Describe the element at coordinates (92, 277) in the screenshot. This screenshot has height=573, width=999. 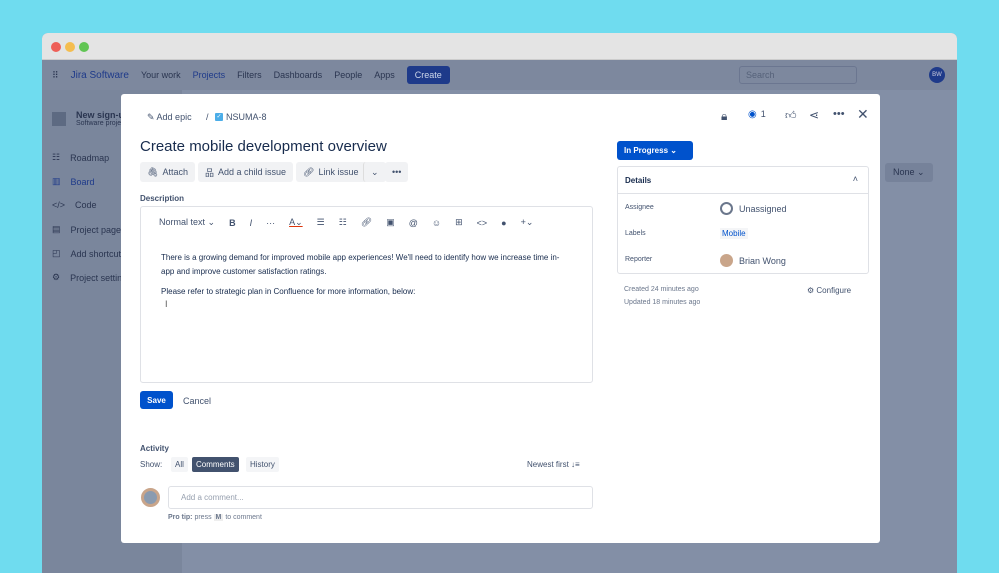
I see `sidebar-item-settings: ⚙ Project settings` at that location.